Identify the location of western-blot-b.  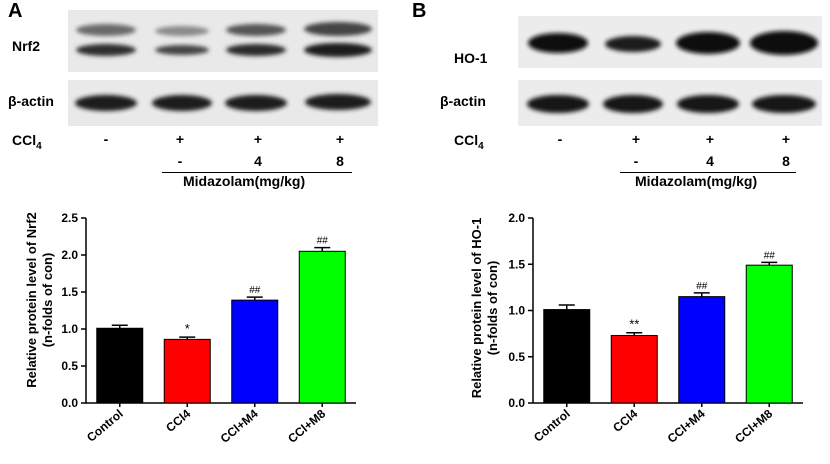
(670, 71).